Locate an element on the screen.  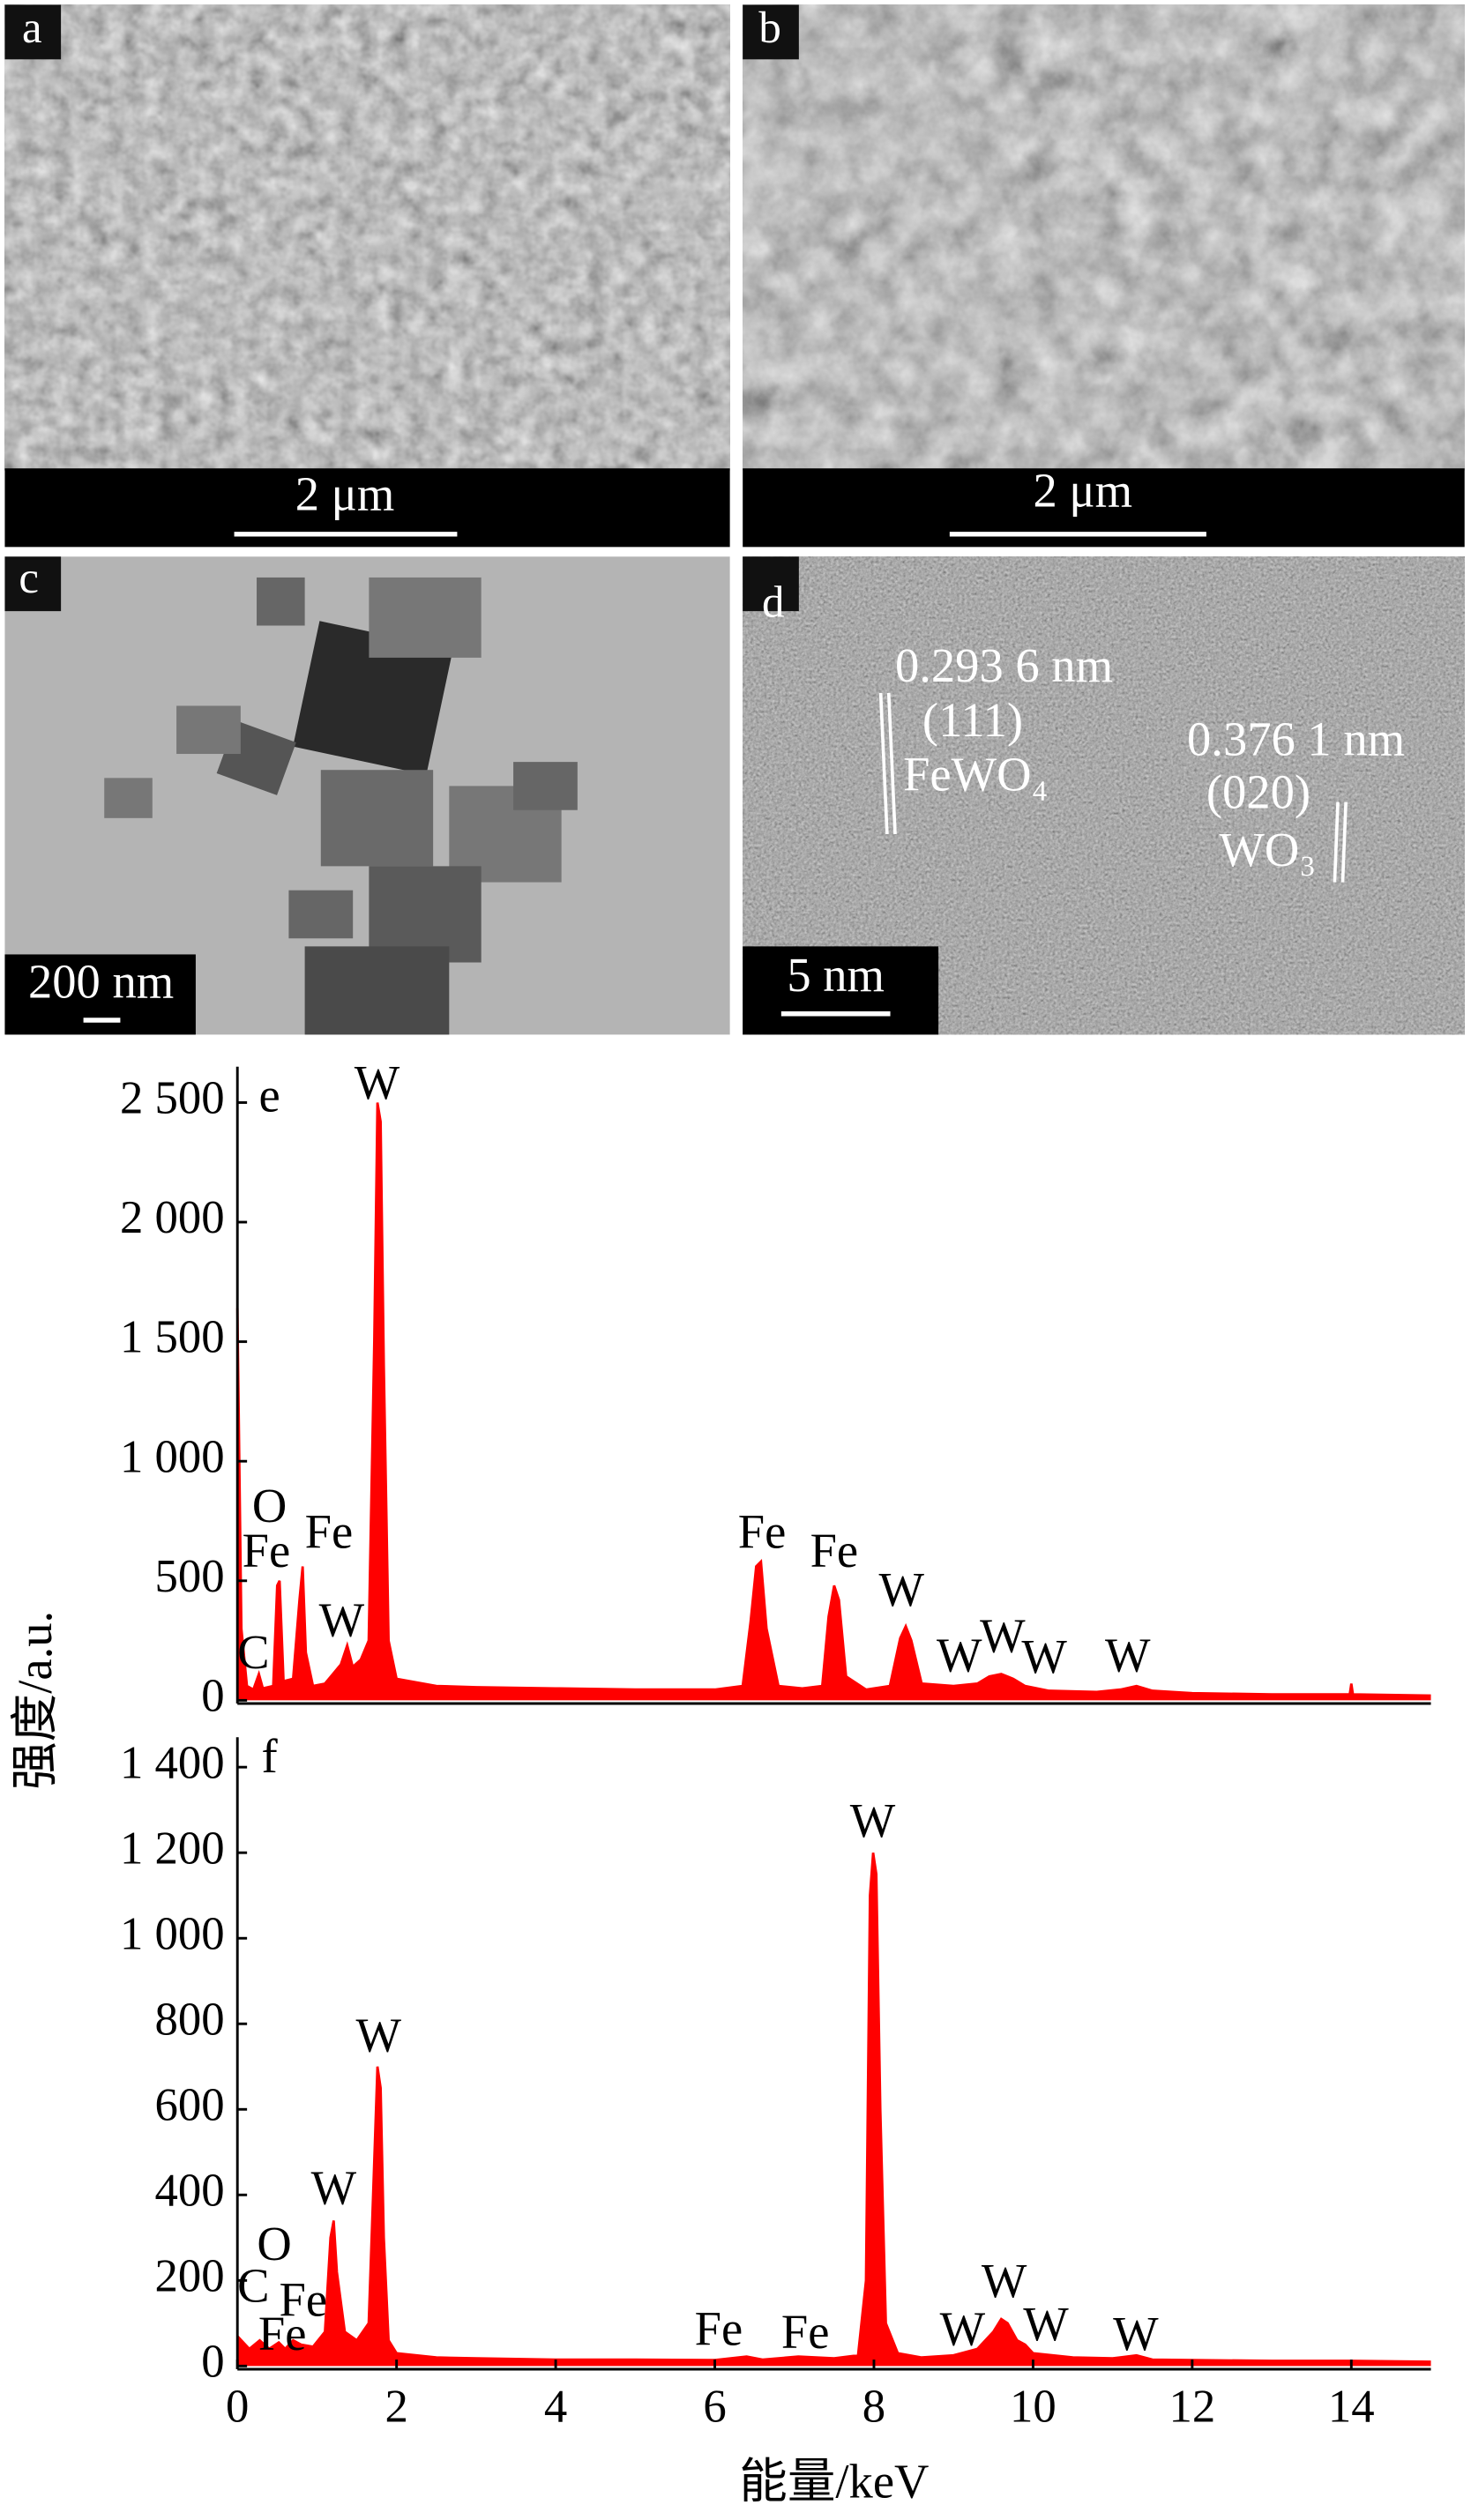
y-tick-label: 500 is located at coordinates (190, 1576).